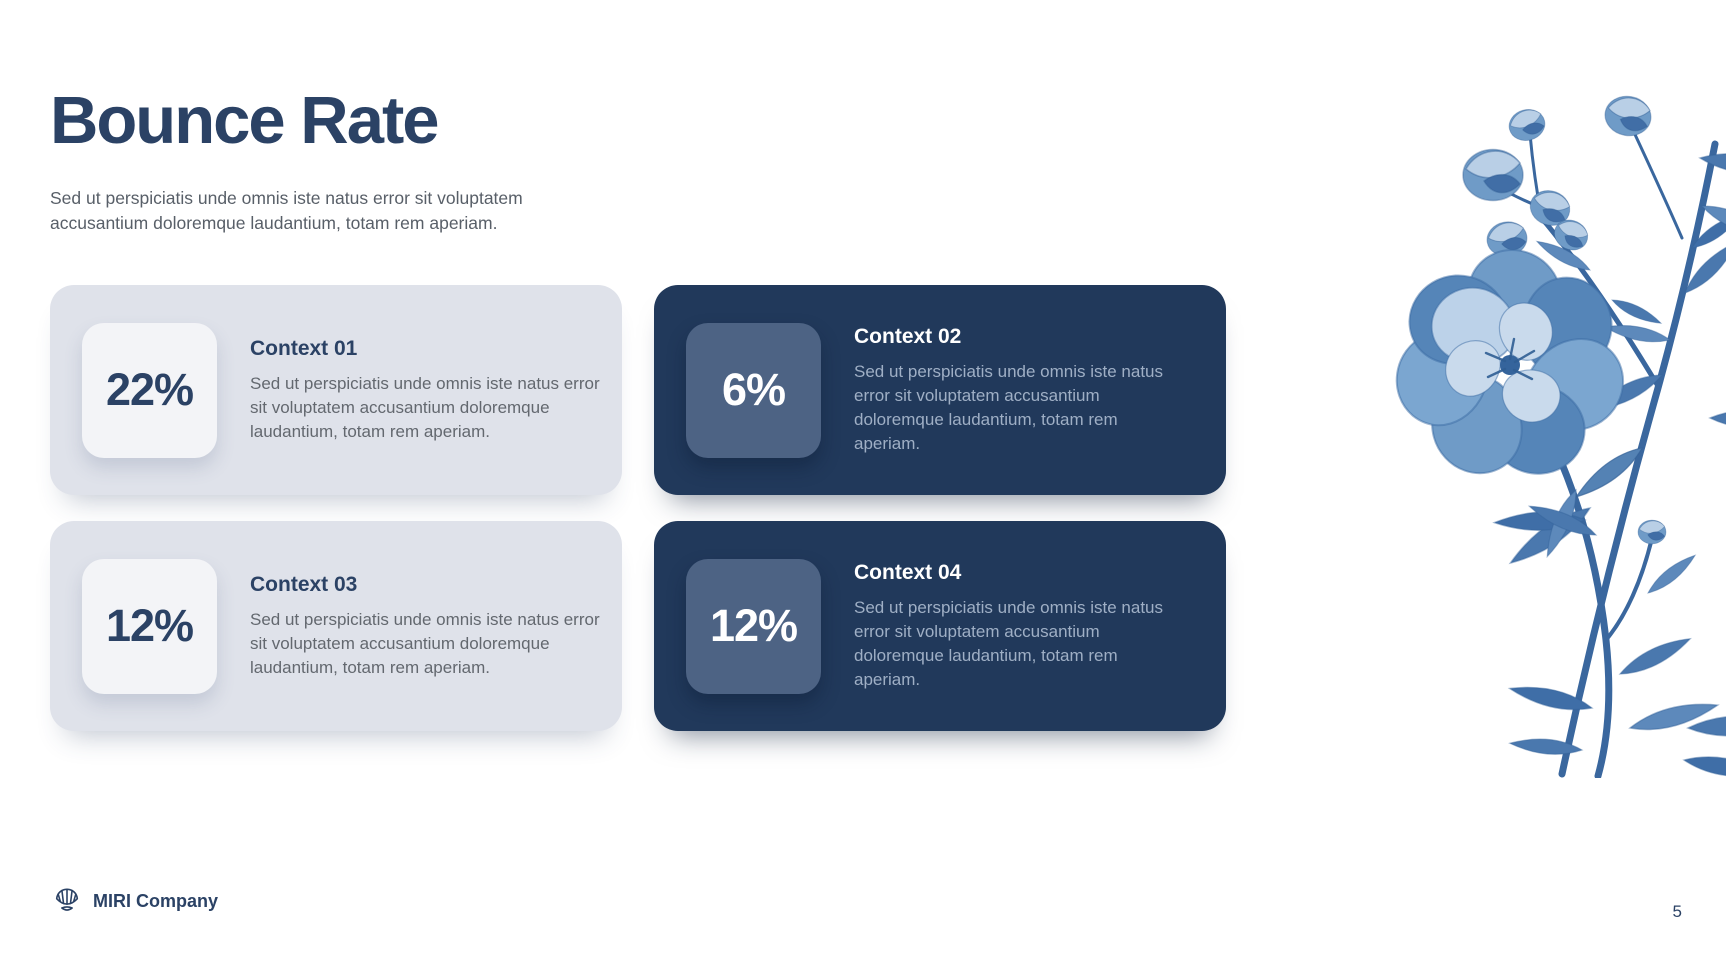  I want to click on stat-value: 22%, so click(149, 389).